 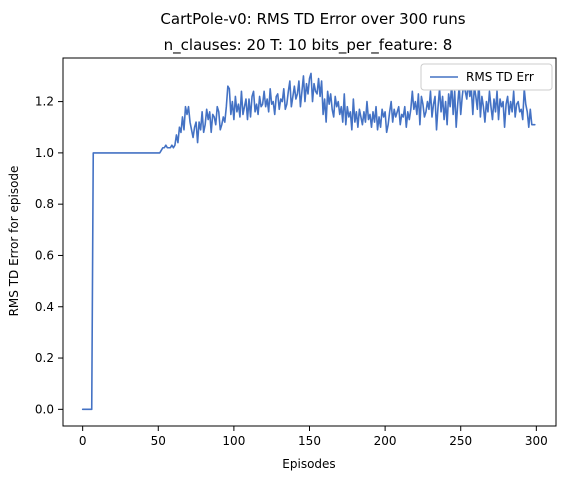 What do you see at coordinates (308, 45) in the screenshot?
I see `chart-subtitle: n_clauses: 20 T: 10 bits_per_feature: 8` at bounding box center [308, 45].